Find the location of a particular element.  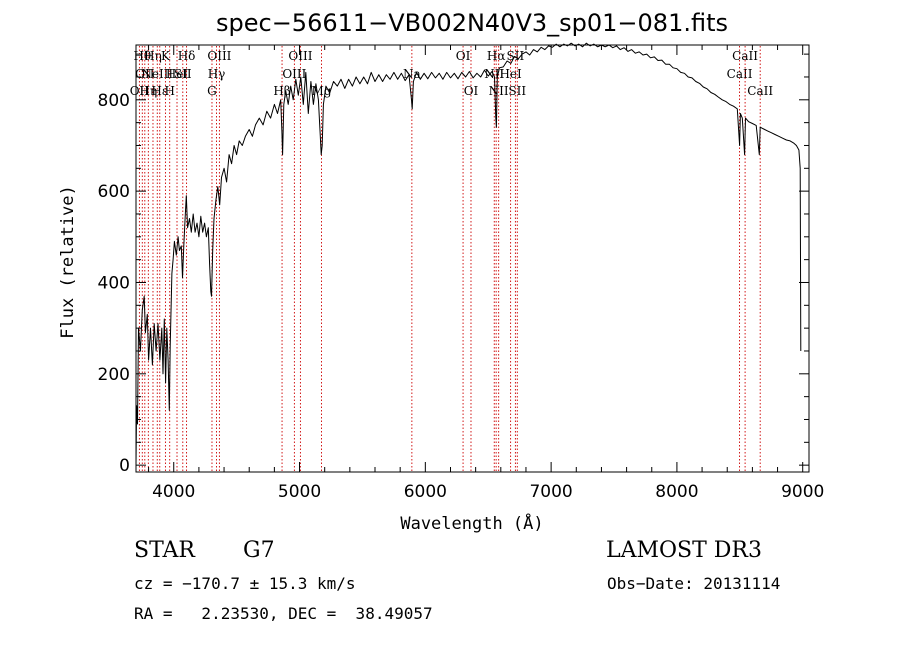

line-label: Na is located at coordinates (412, 74).